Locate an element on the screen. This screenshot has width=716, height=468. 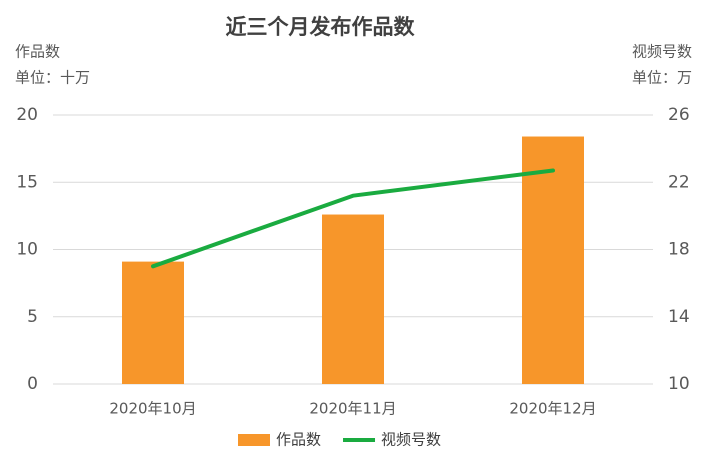
line is located at coordinates (353, 218).